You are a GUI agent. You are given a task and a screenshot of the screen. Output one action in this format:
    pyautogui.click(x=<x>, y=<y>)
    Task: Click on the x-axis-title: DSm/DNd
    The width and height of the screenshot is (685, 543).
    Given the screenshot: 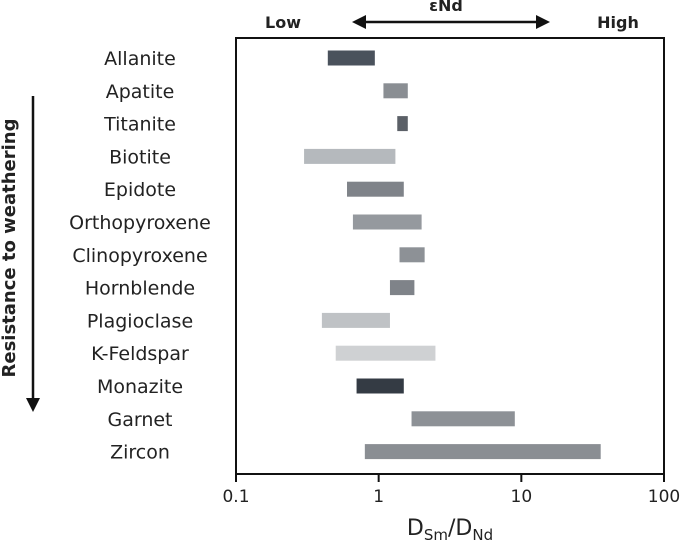 What is the action you would take?
    pyautogui.click(x=450, y=529)
    